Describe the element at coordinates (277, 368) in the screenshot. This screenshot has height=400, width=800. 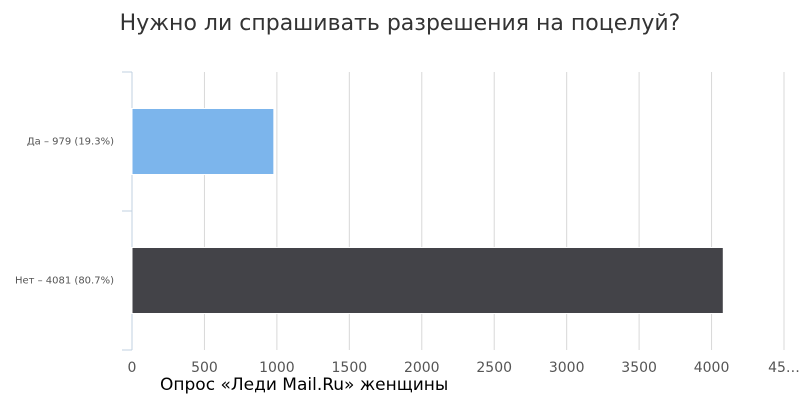
I see `x-tick-label: 1000` at that location.